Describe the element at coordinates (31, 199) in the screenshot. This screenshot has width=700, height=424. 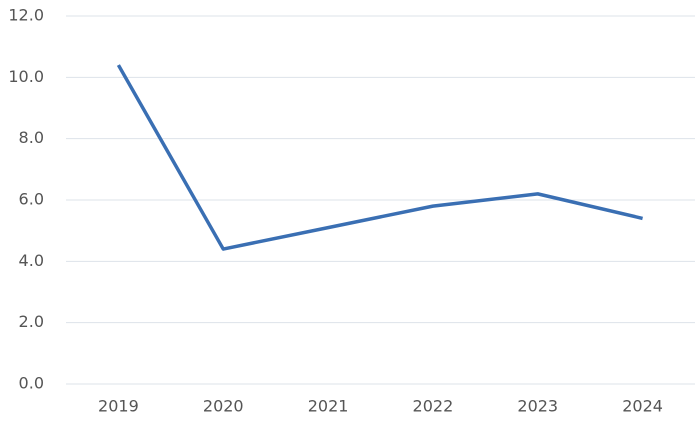
I see `y-tick-label: 6.0` at that location.